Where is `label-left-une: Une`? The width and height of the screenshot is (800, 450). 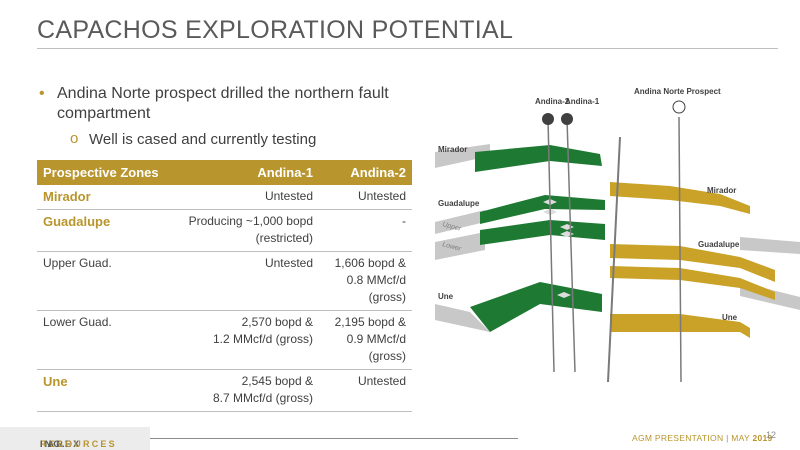
label-left-une: Une is located at coordinates (446, 296).